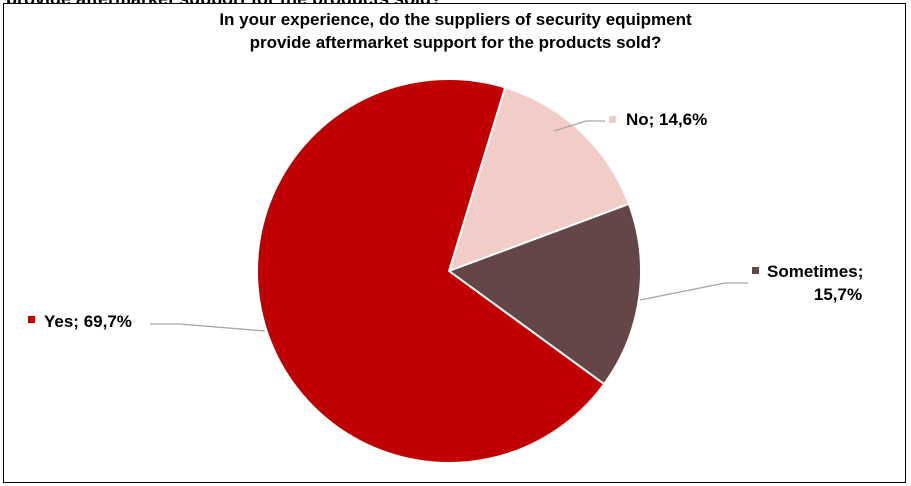  Describe the element at coordinates (544, 294) in the screenshot. I see `pie-slice-sometimes` at that location.